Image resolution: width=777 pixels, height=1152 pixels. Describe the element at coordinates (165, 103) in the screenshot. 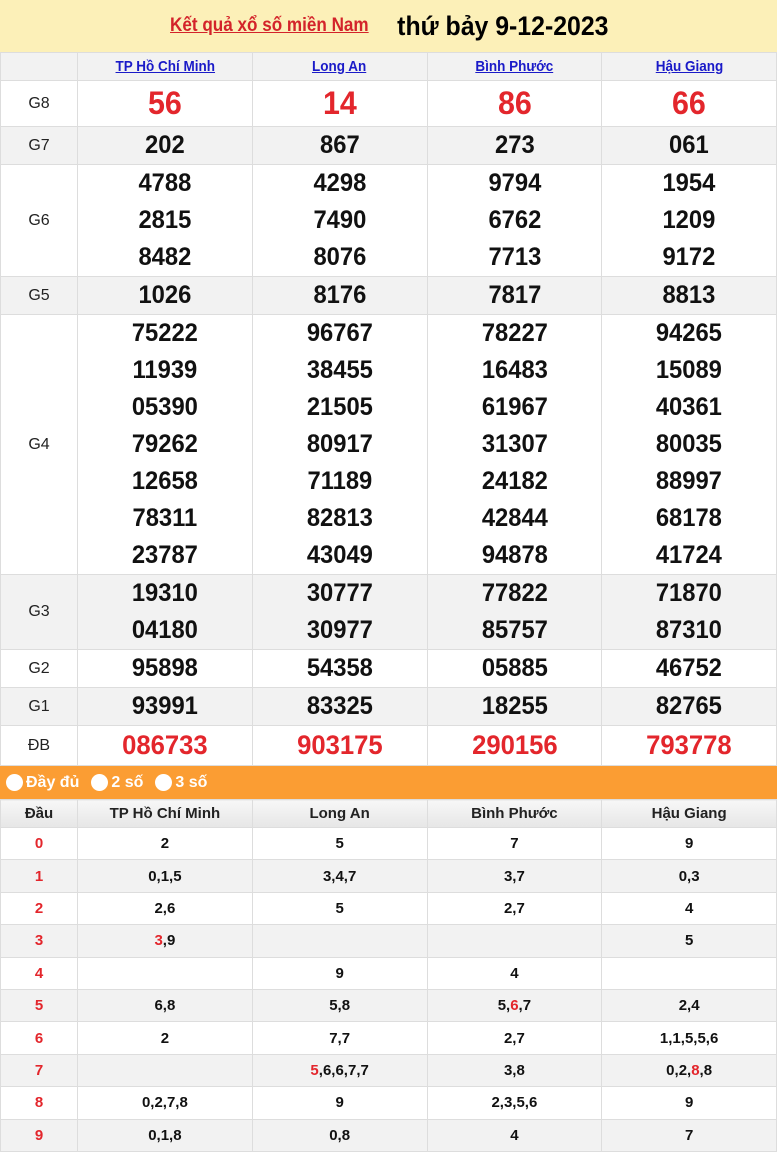

I see `prize-cell: 56` at that location.